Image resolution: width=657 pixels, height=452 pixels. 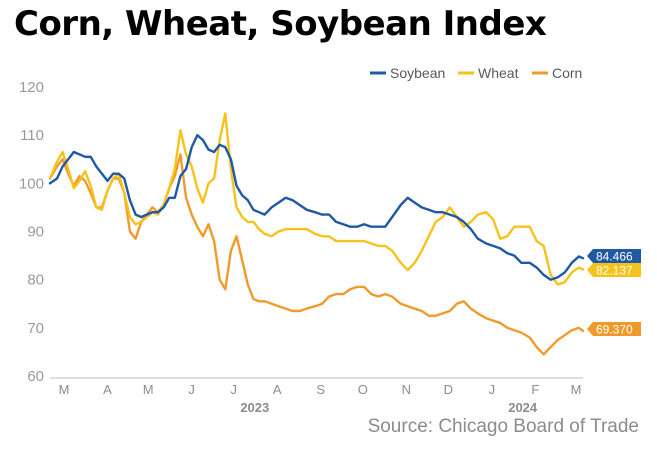 What do you see at coordinates (406, 389) in the screenshot?
I see `x-tick-label: N` at bounding box center [406, 389].